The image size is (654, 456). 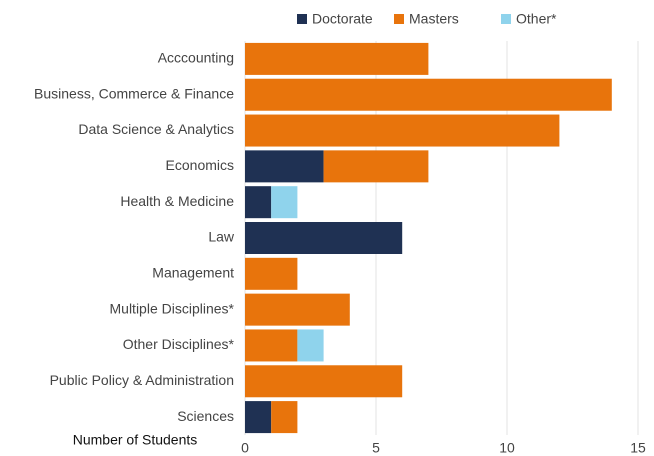 I want to click on legend-label: Doctorate, so click(x=342, y=19).